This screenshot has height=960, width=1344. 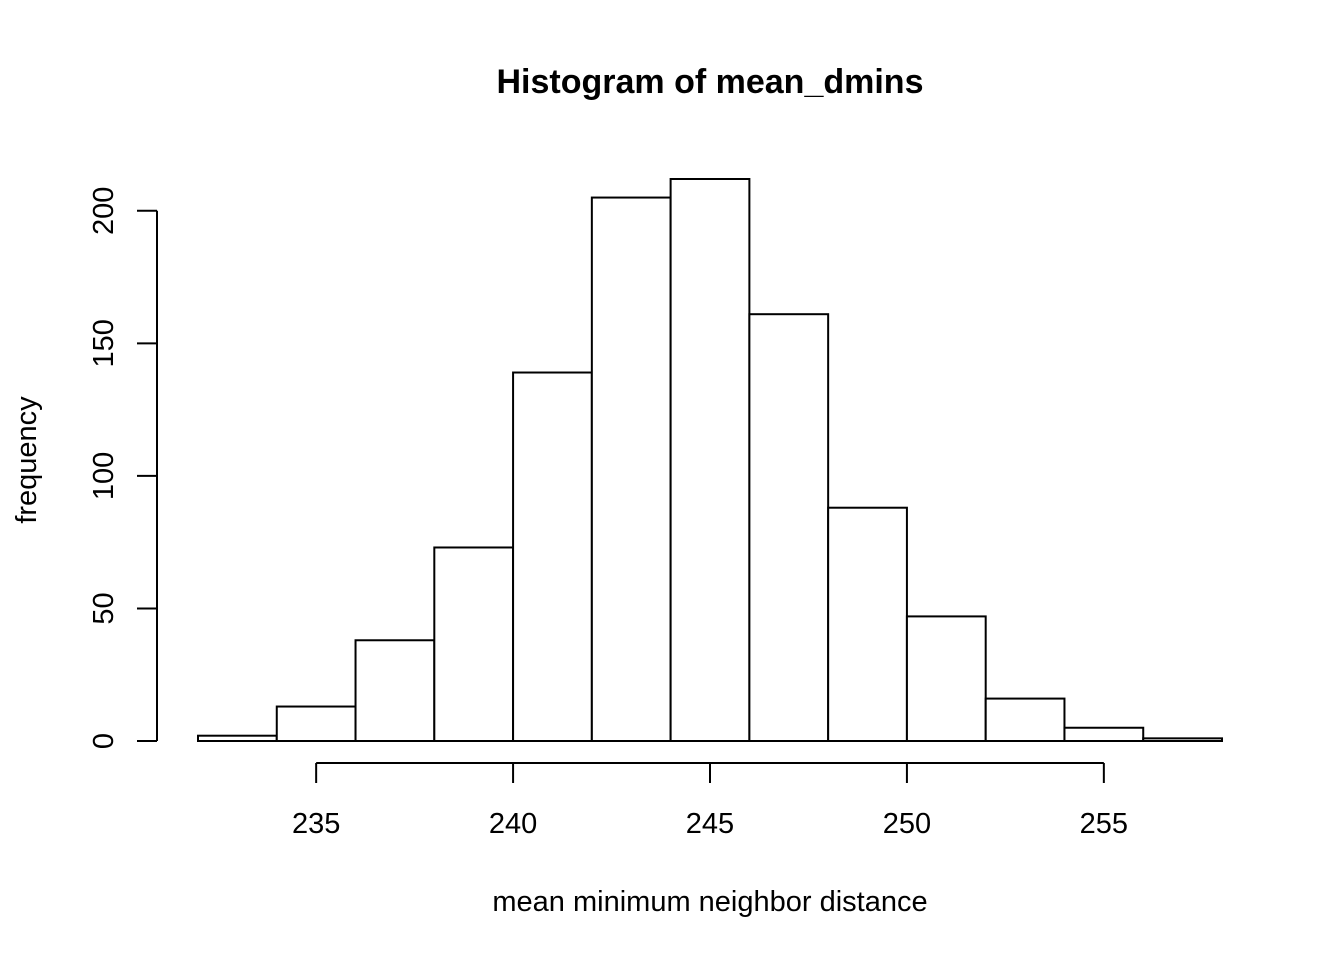 I want to click on y-tick-label: 150, so click(x=104, y=343).